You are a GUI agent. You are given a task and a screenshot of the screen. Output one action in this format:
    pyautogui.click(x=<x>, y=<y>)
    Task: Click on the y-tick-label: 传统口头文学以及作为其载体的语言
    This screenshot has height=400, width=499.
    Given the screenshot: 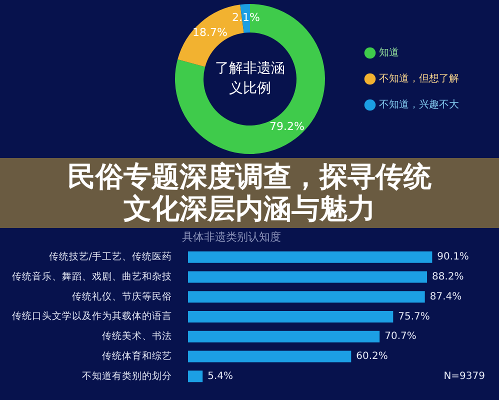 What is the action you would take?
    pyautogui.click(x=92, y=316)
    